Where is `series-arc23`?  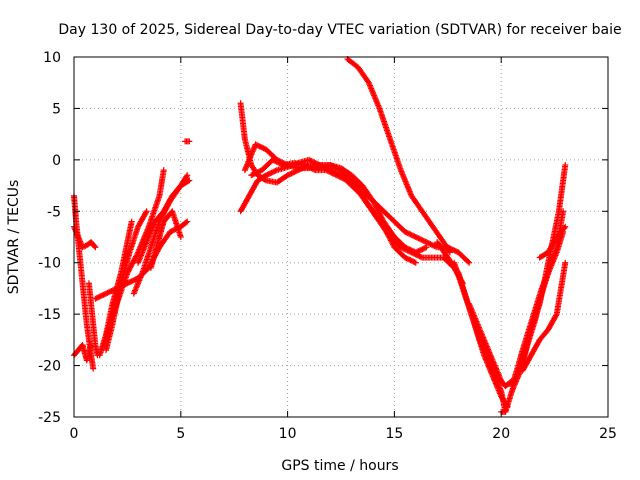
series-arc23 is located at coordinates (542, 270).